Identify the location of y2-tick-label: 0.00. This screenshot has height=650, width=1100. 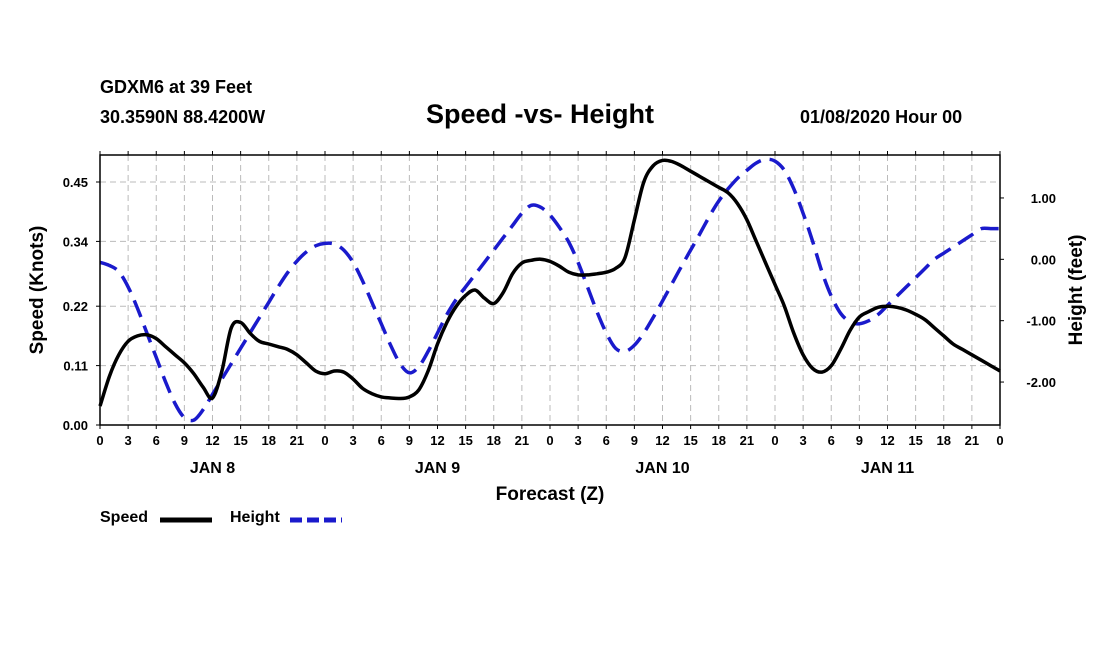
(1043, 259).